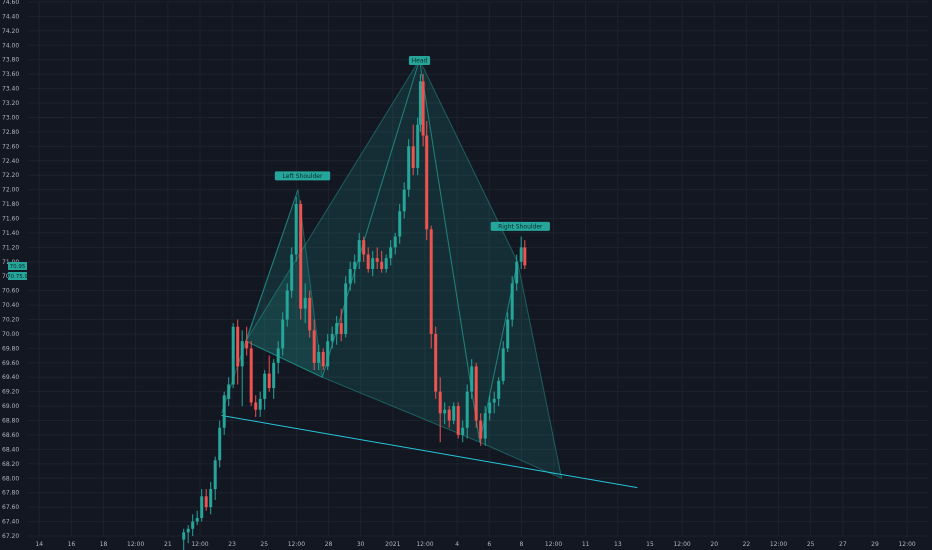  Describe the element at coordinates (10, 190) in the screenshot. I see `y-tick-label: 72.00` at that location.